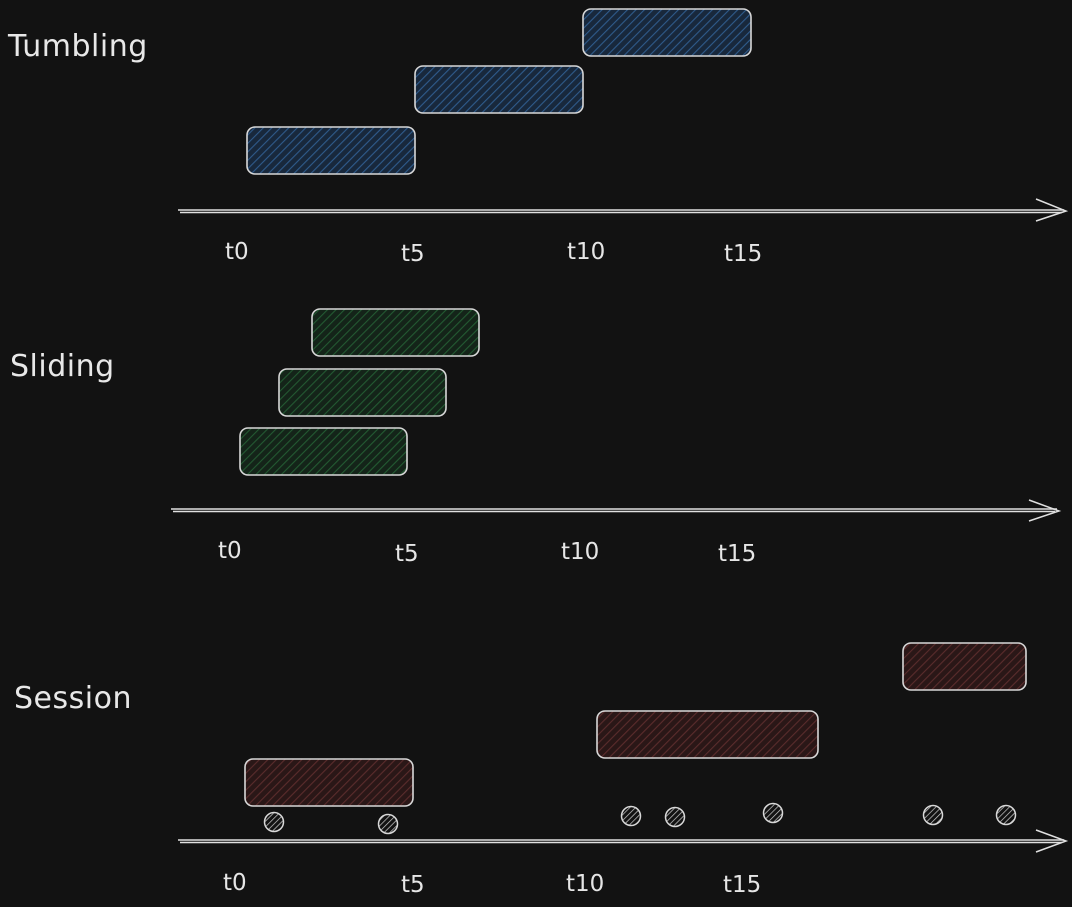  What do you see at coordinates (585, 884) in the screenshot?
I see `session-tick-t10: t10` at bounding box center [585, 884].